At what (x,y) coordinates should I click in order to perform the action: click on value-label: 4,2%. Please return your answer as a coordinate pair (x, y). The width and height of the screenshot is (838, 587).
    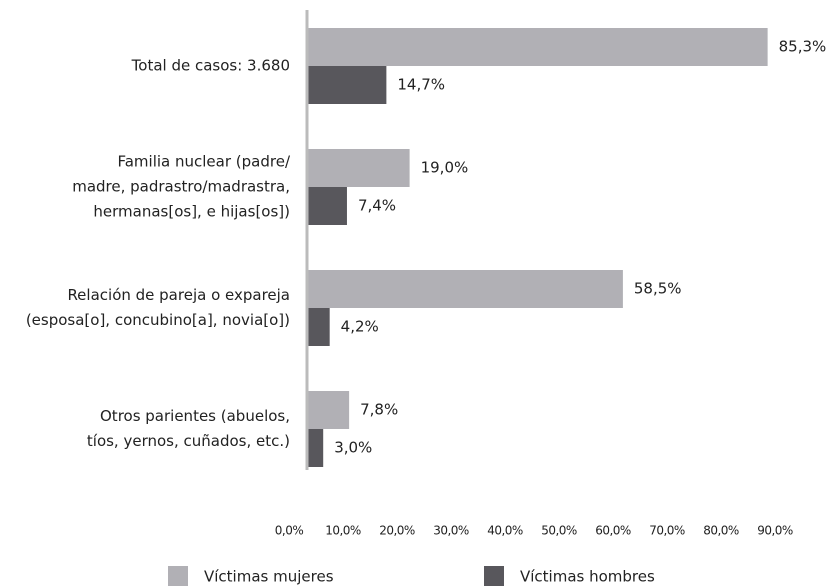
    Looking at the image, I should click on (360, 327).